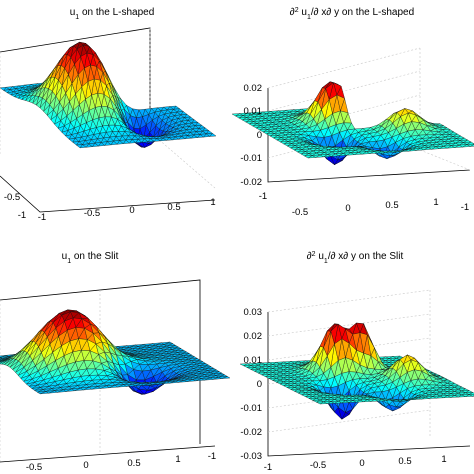  I want to click on x-tick: -1, so click(263, 196).